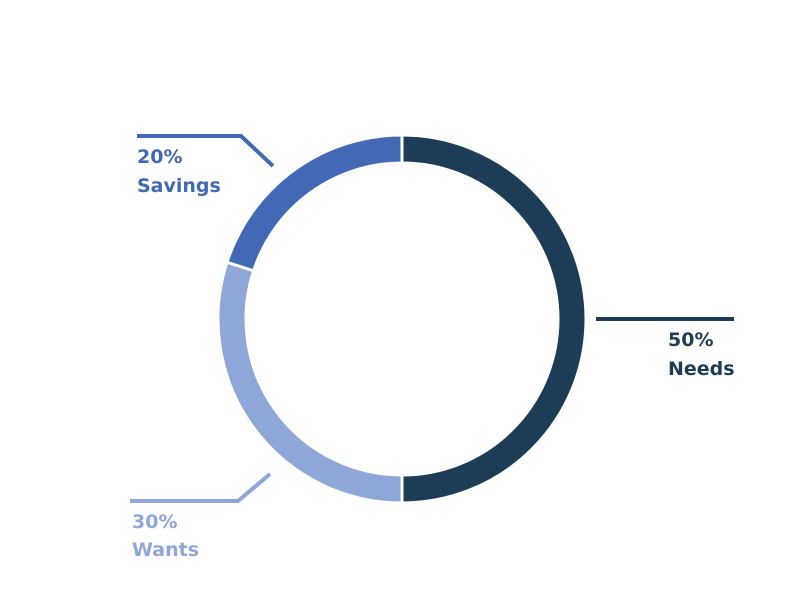 This screenshot has height=600, width=800. What do you see at coordinates (310, 382) in the screenshot?
I see `slice-wants` at bounding box center [310, 382].